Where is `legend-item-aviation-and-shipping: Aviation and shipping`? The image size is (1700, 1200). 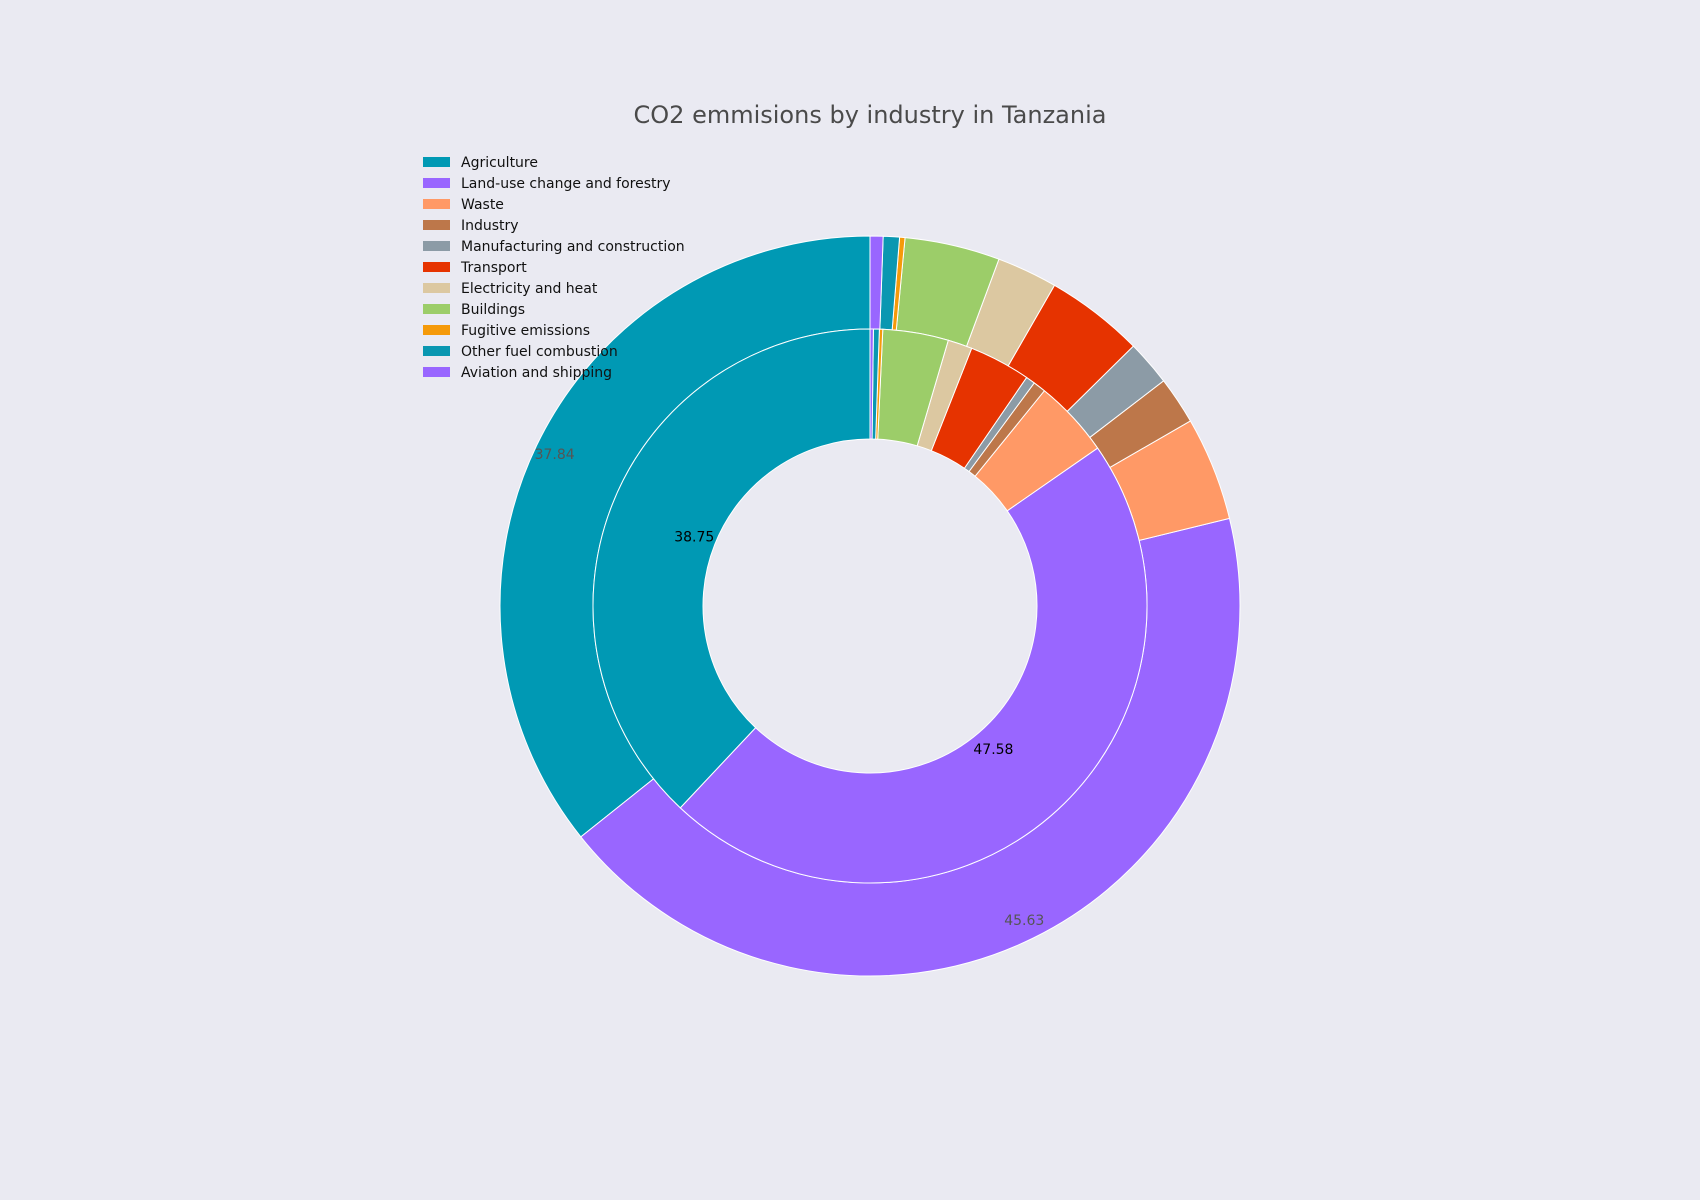
legend-item-aviation-and-shipping: Aviation and shipping is located at coordinates (517, 373).